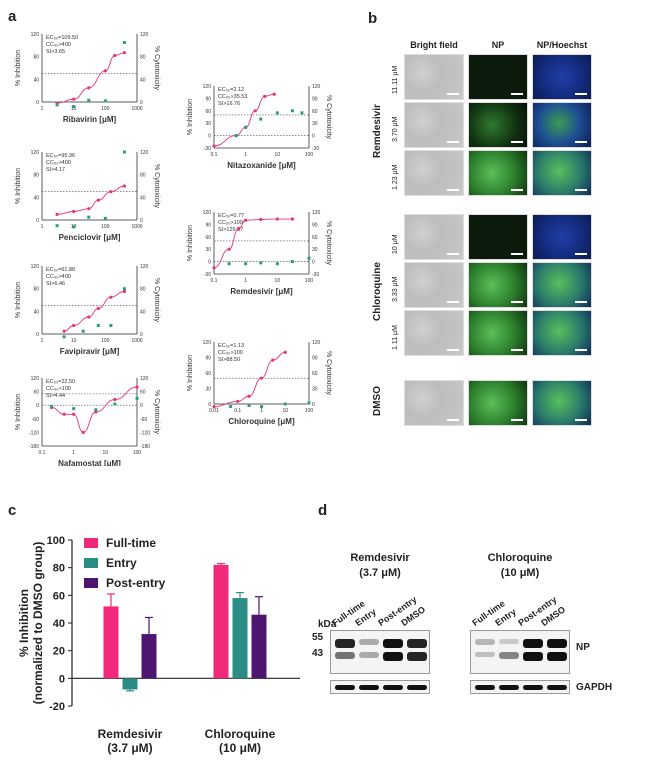 This screenshot has width=667, height=768. Describe the element at coordinates (208, 225) in the screenshot. I see `y-tick-label: 90` at that location.